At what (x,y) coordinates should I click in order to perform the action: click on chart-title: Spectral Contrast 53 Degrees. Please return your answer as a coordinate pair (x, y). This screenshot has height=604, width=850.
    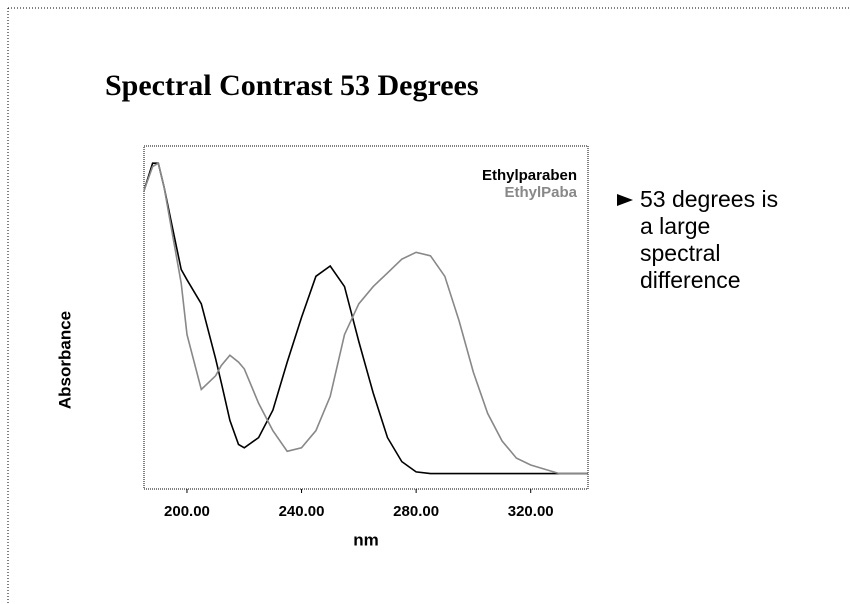
    Looking at the image, I should click on (292, 85).